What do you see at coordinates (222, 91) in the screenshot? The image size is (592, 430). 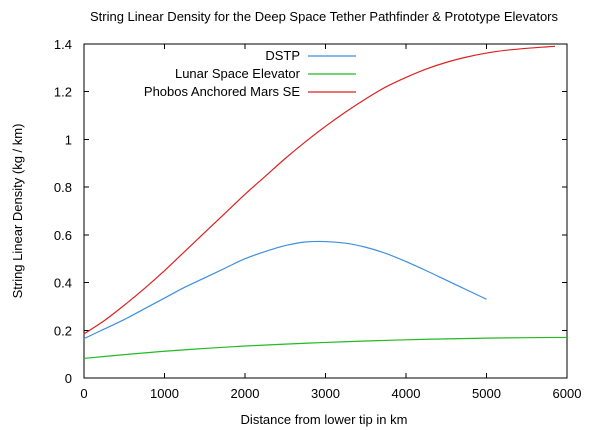 I see `legend-label-phobos-anchored-mars-se: Phobos Anchored Mars SE` at bounding box center [222, 91].